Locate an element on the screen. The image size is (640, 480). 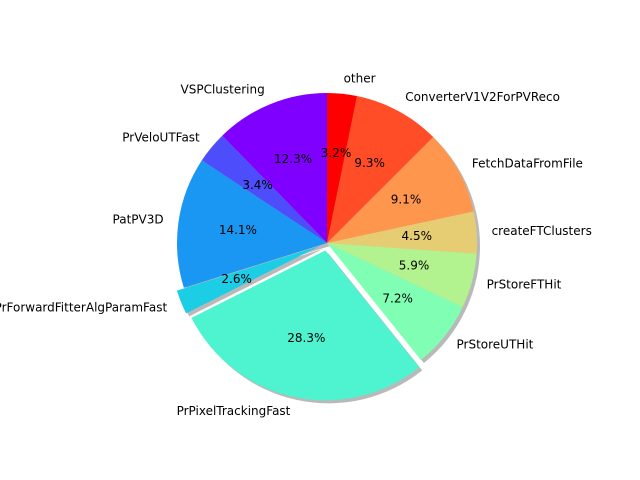
slice-label-prforwardfitteralgparamfast: PrForwardFitterAlgParamFast is located at coordinates (83, 307).